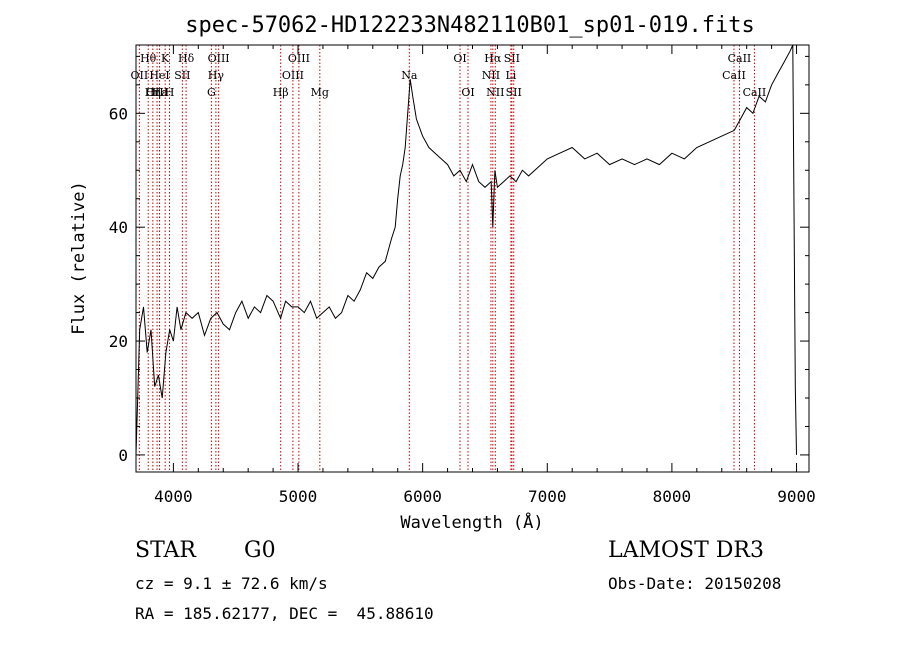  What do you see at coordinates (118, 227) in the screenshot?
I see `y-tick-label: 40` at bounding box center [118, 227].